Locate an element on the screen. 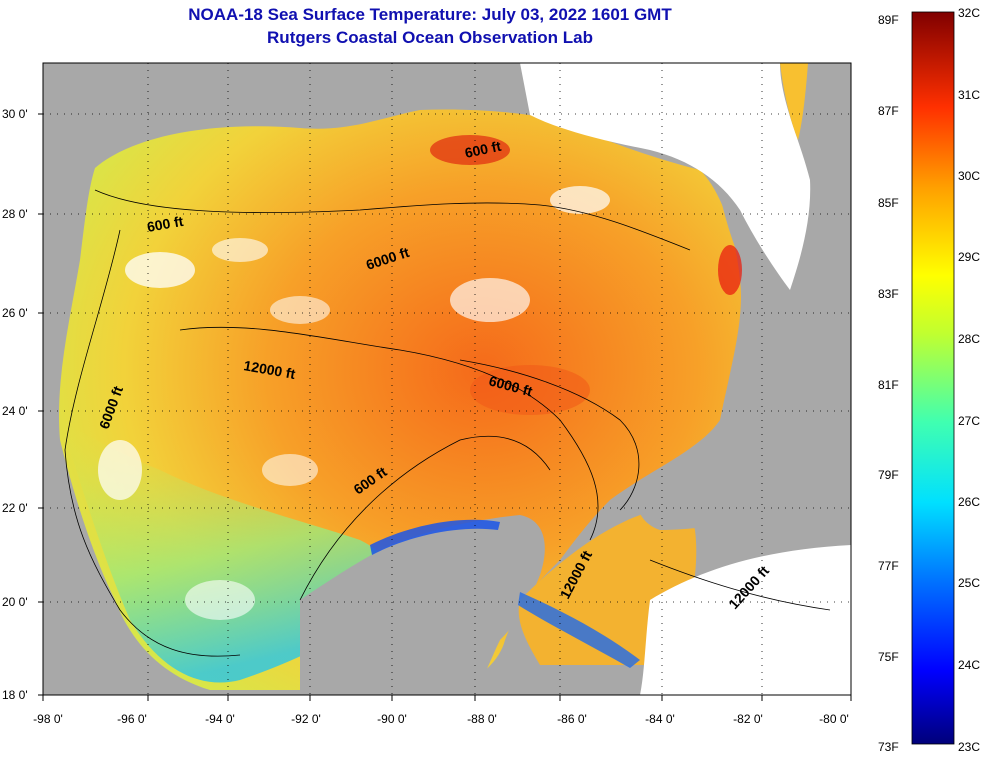  lon-label: -98 0' is located at coordinates (48, 719).